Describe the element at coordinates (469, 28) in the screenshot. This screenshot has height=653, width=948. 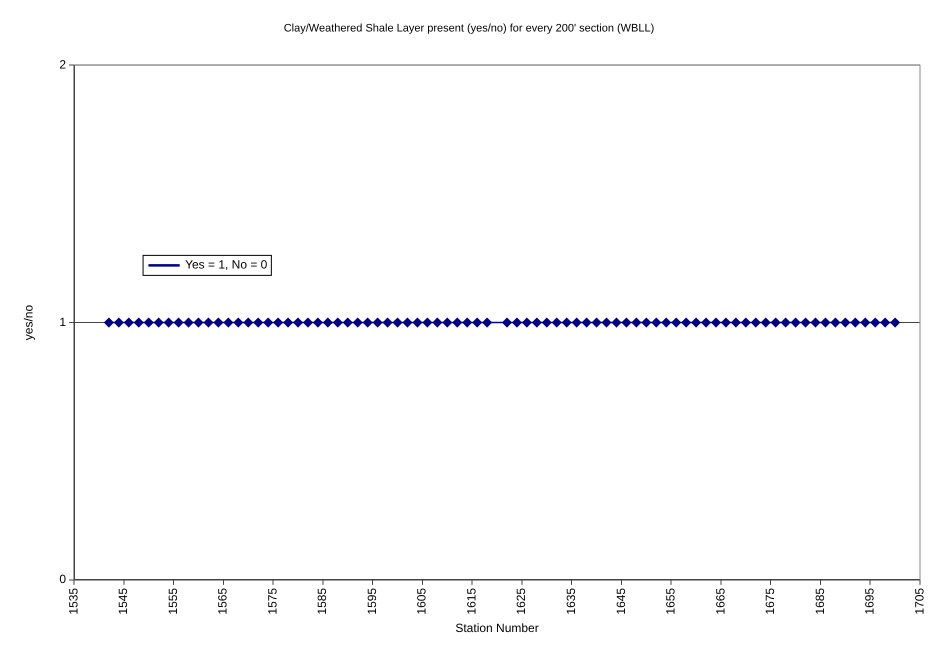
I see `chart-title: Clay/Weathered Shale Layer present (yes/no) for every 200' section (WBLL)` at that location.